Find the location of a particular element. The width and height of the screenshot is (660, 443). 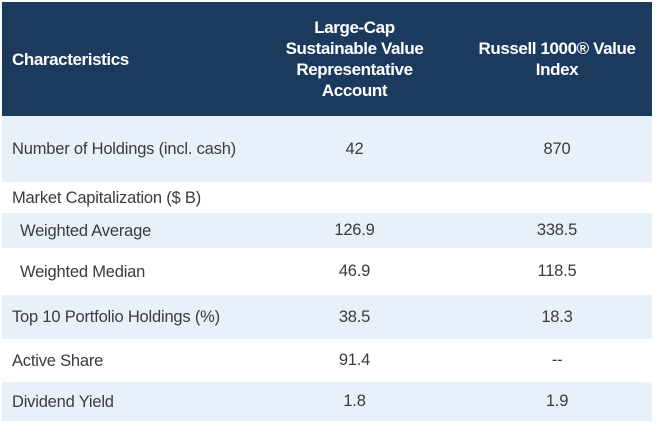

table-row-number-of-holdings: Number of Holdings (incl. cash) 42 870 is located at coordinates (327, 149).